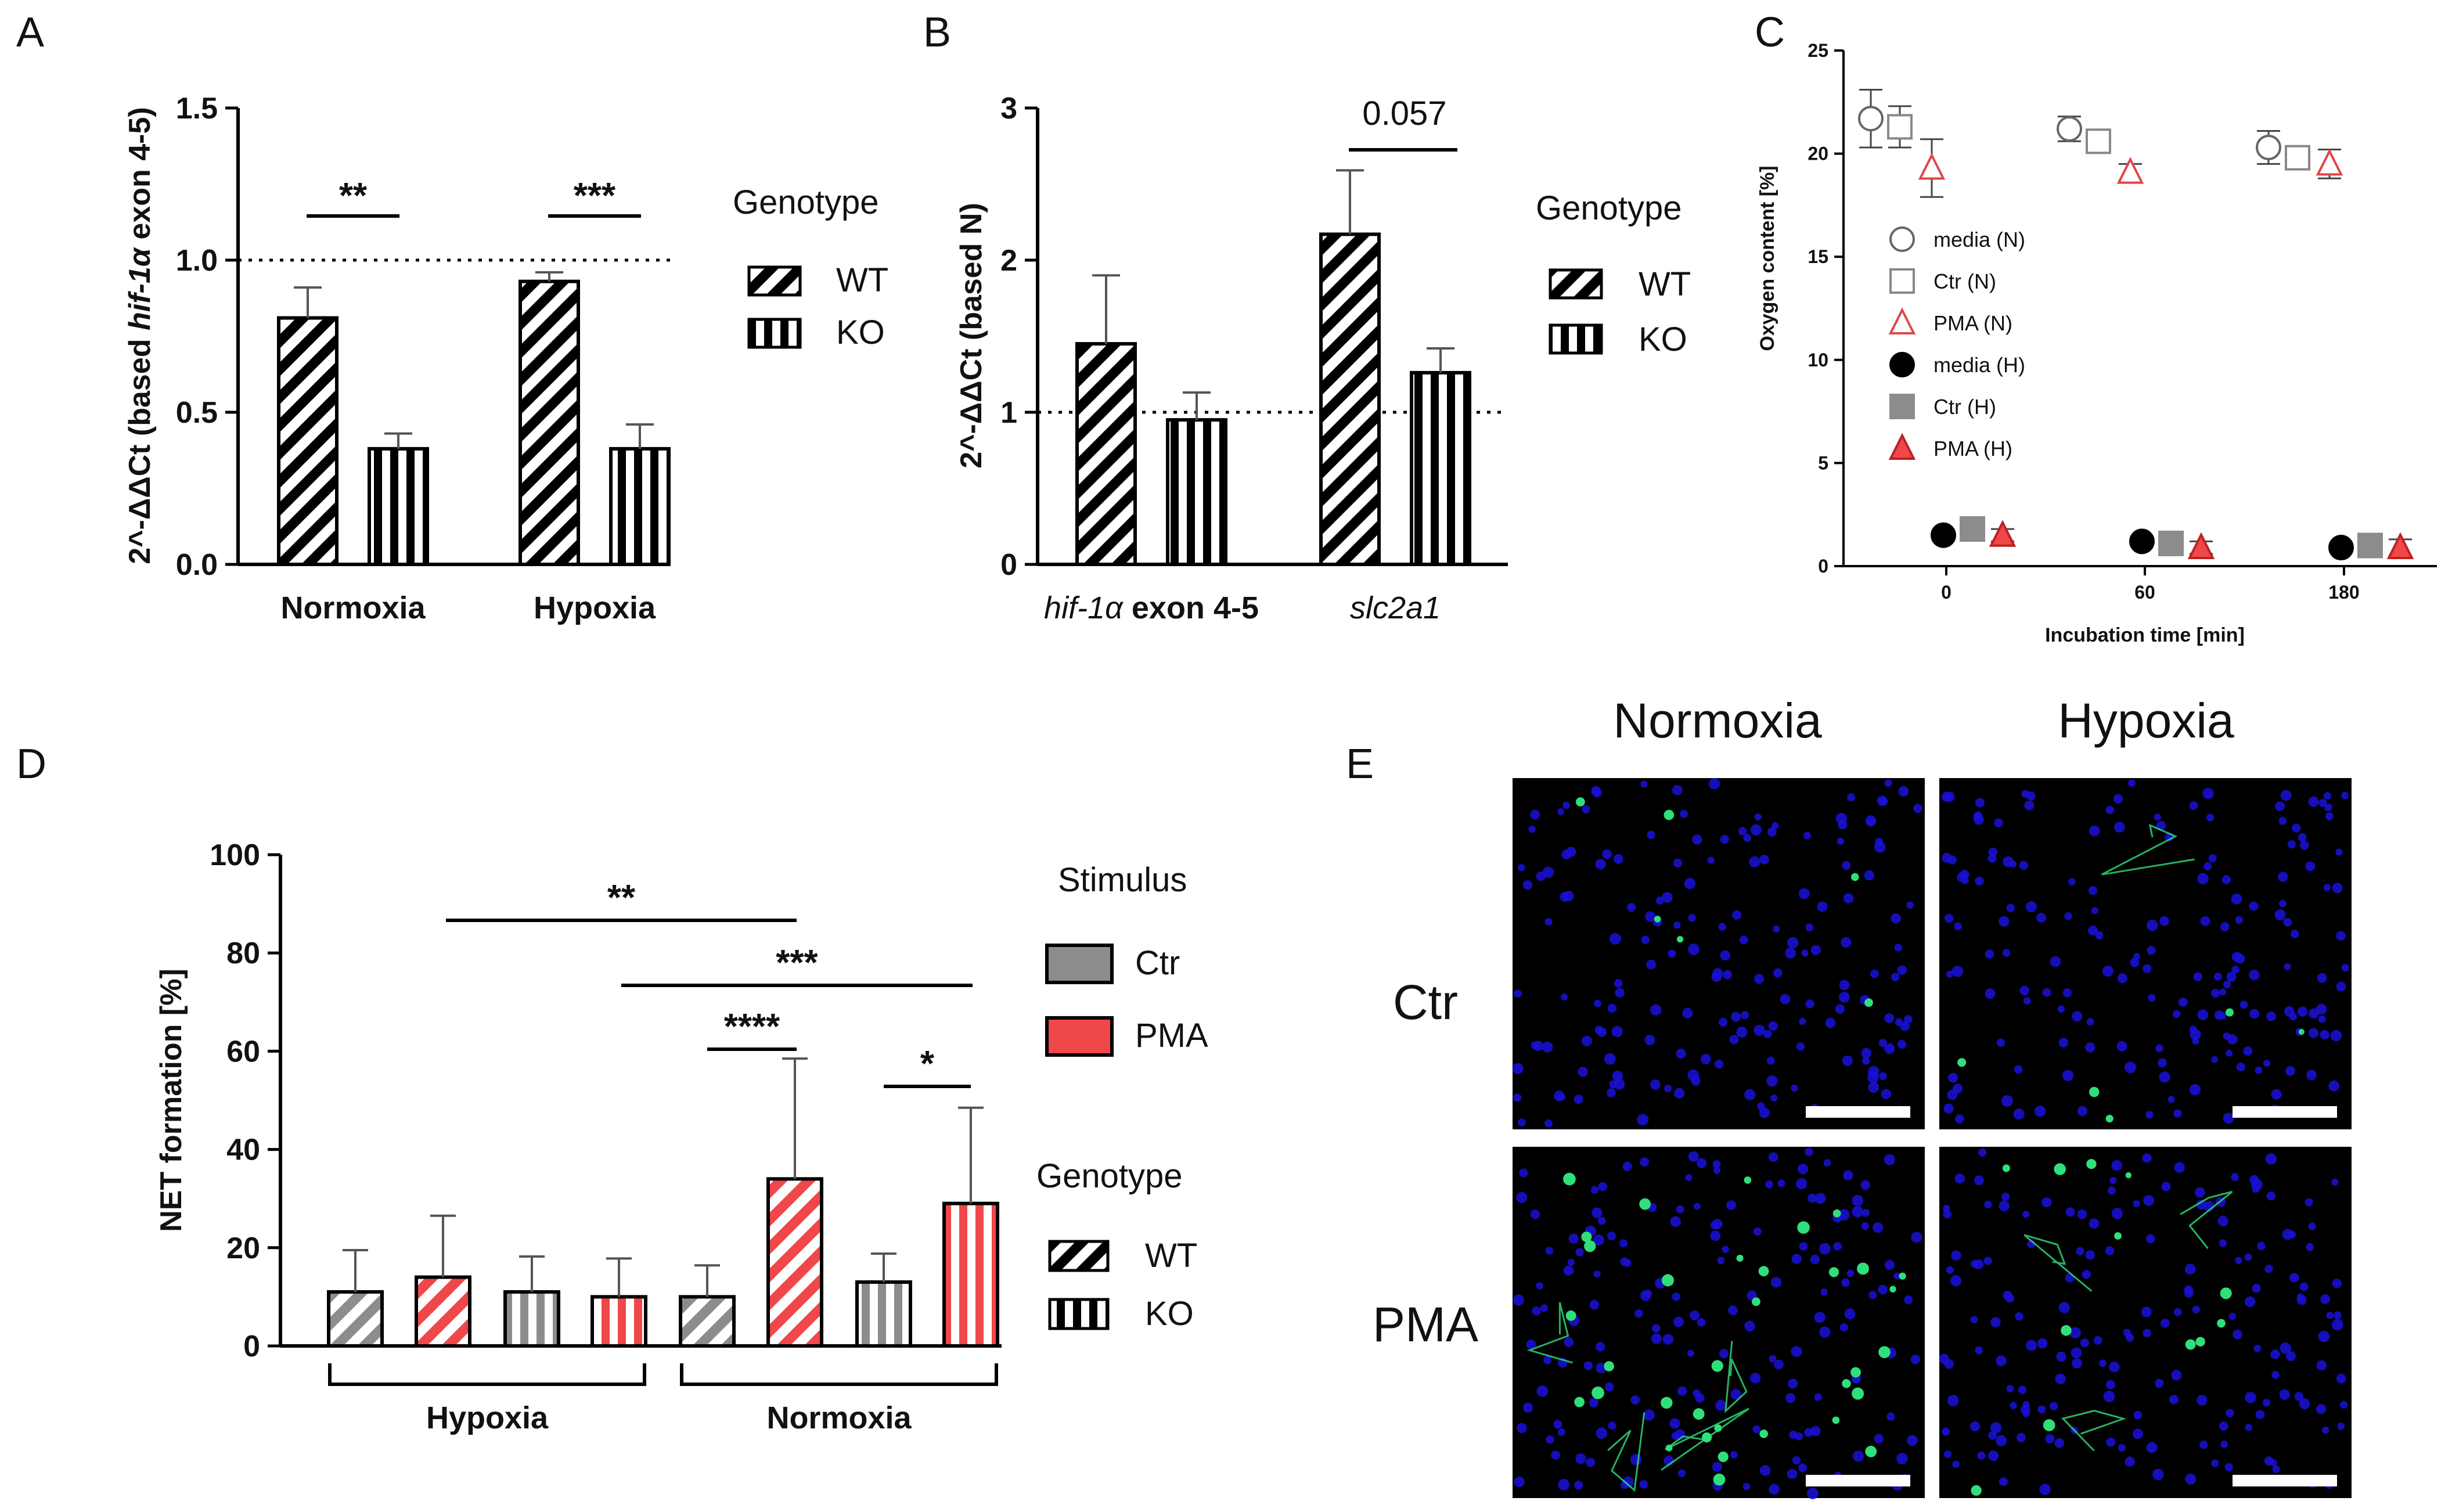 This screenshot has height=1512, width=2452. What do you see at coordinates (797, 963) in the screenshot?
I see `sig-label: ***` at bounding box center [797, 963].